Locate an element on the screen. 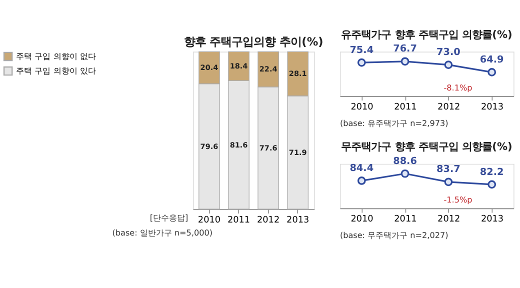 This screenshot has height=288, width=520. data-label: 77.6 is located at coordinates (268, 147).